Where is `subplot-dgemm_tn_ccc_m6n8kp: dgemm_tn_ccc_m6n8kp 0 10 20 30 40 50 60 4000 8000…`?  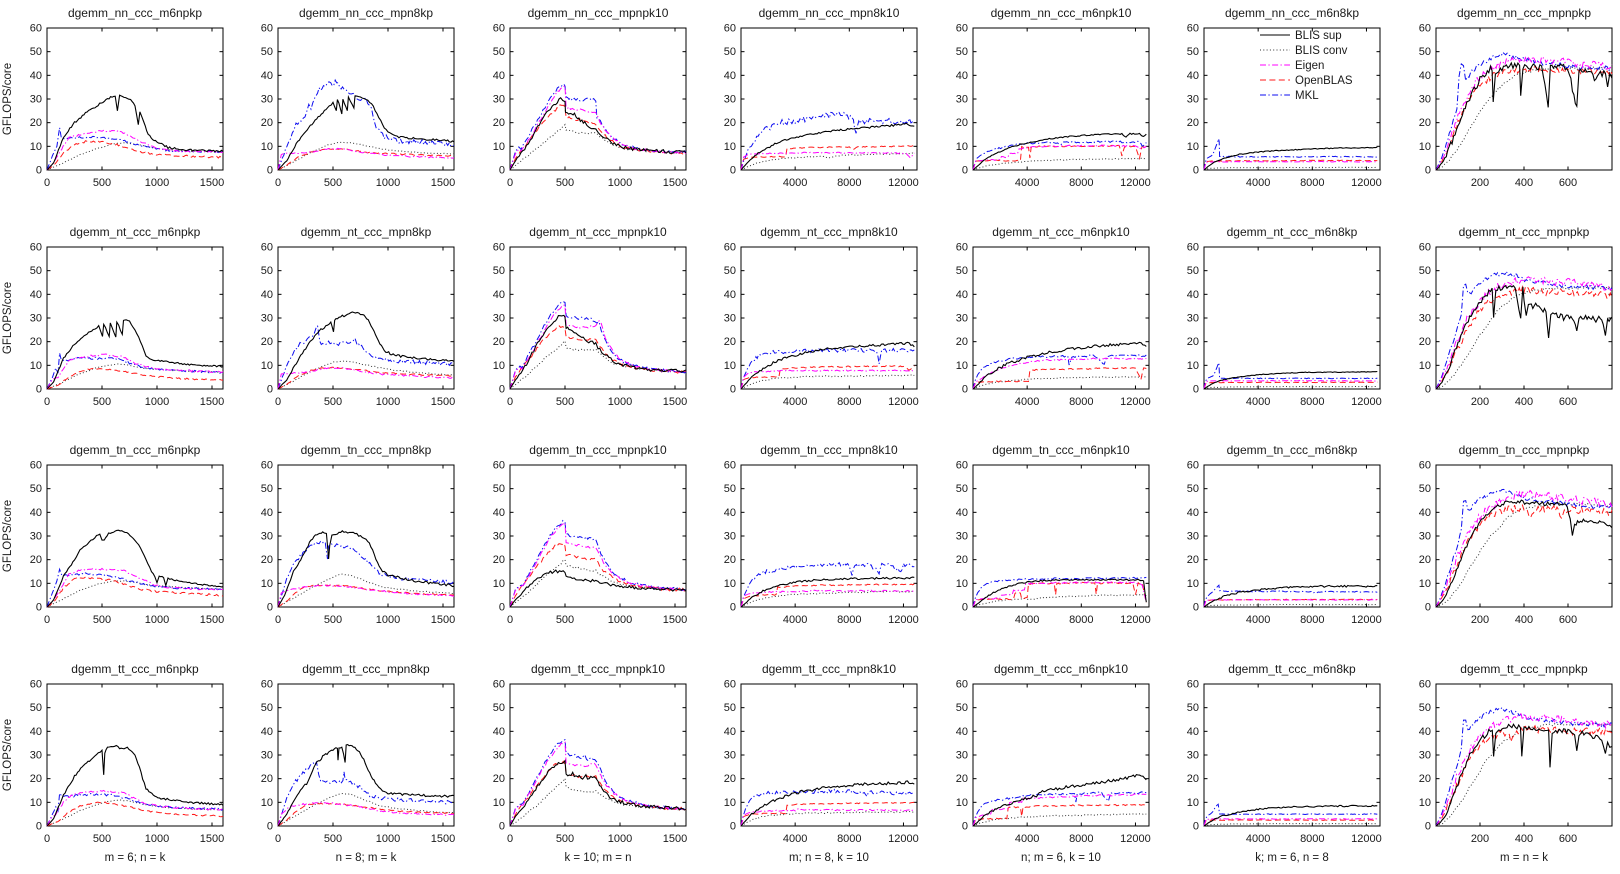
subplot-dgemm_tn_ccc_m6n8kp: dgemm_tn_ccc_m6n8kp 0 10 20 30 40 50 60 4000 8000… is located at coordinates (1284, 534).